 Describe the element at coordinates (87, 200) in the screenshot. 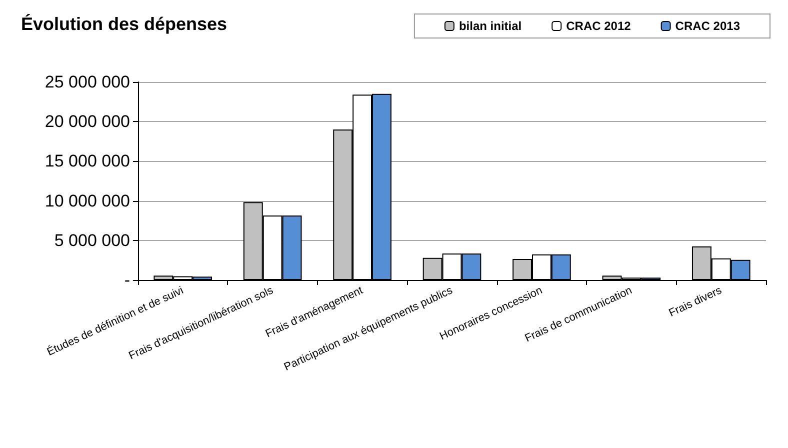

I see `y-tick-label: 10 000 000` at that location.